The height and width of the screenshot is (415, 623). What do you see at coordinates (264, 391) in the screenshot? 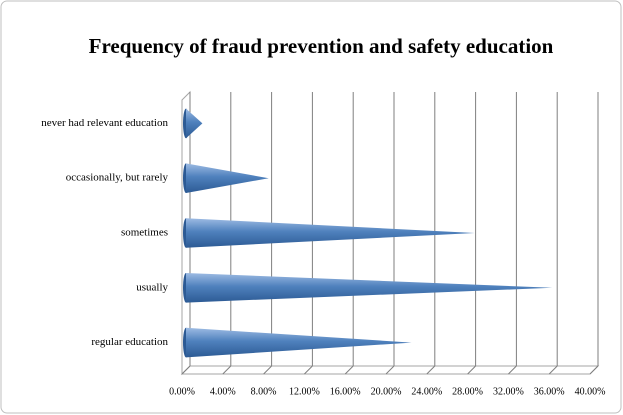
I see `x-tick-label: 8.00%` at bounding box center [264, 391].